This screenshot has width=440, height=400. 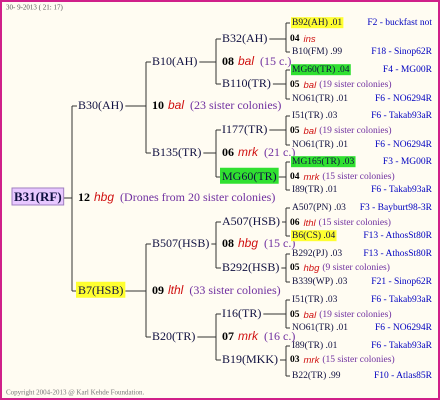 I want to click on ancestor-origin: F21 - Sinop62R, so click(x=401, y=282).